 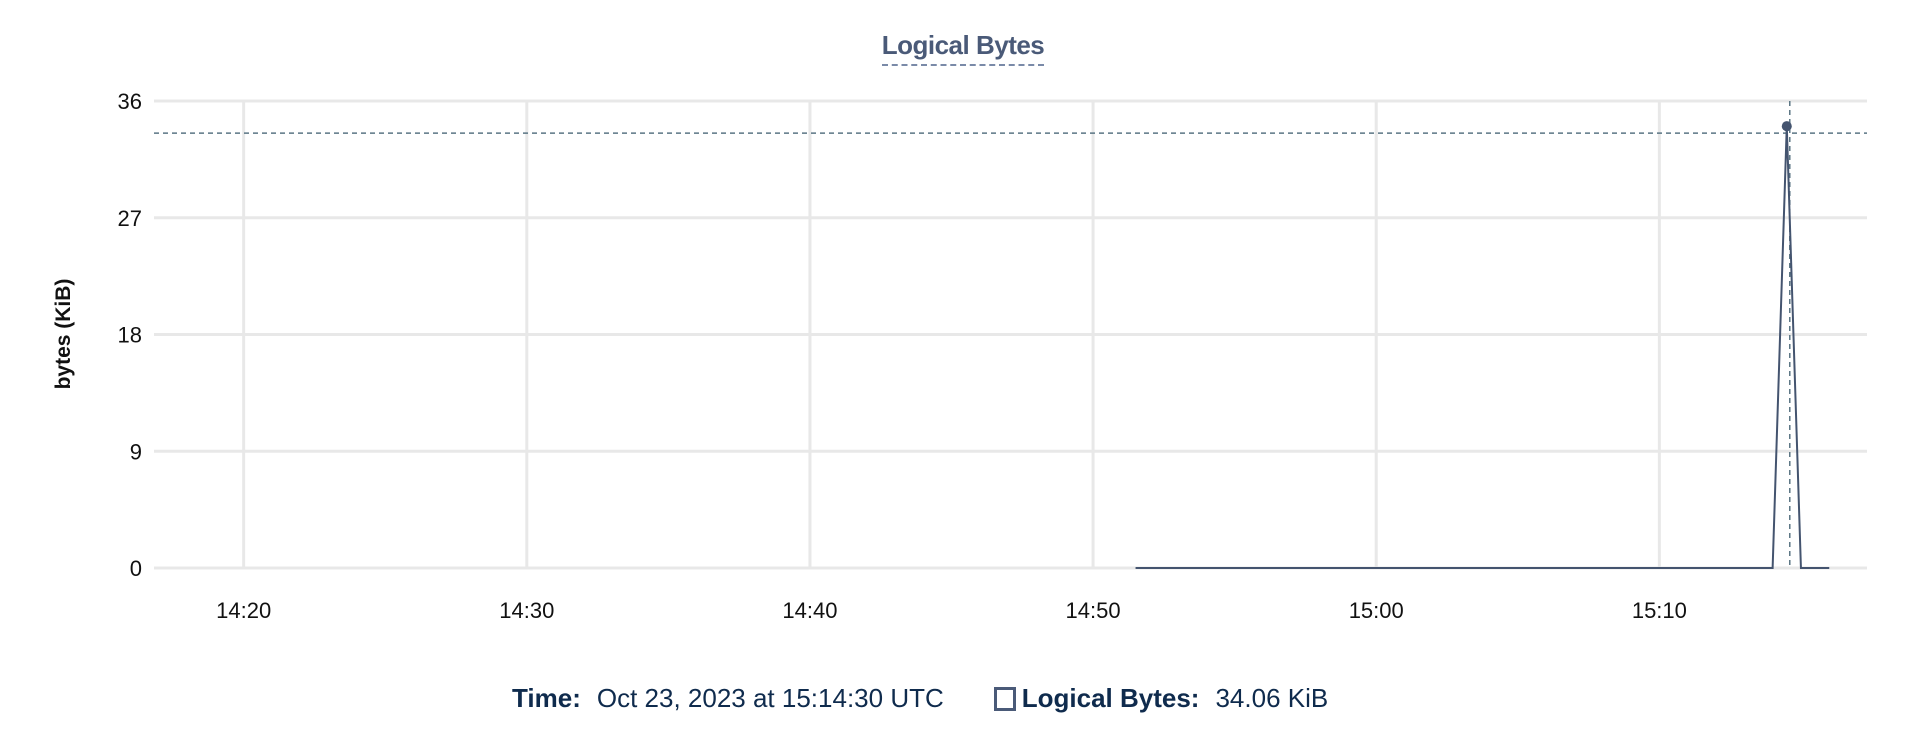 What do you see at coordinates (546, 698) in the screenshot?
I see `time-label: Time:` at bounding box center [546, 698].